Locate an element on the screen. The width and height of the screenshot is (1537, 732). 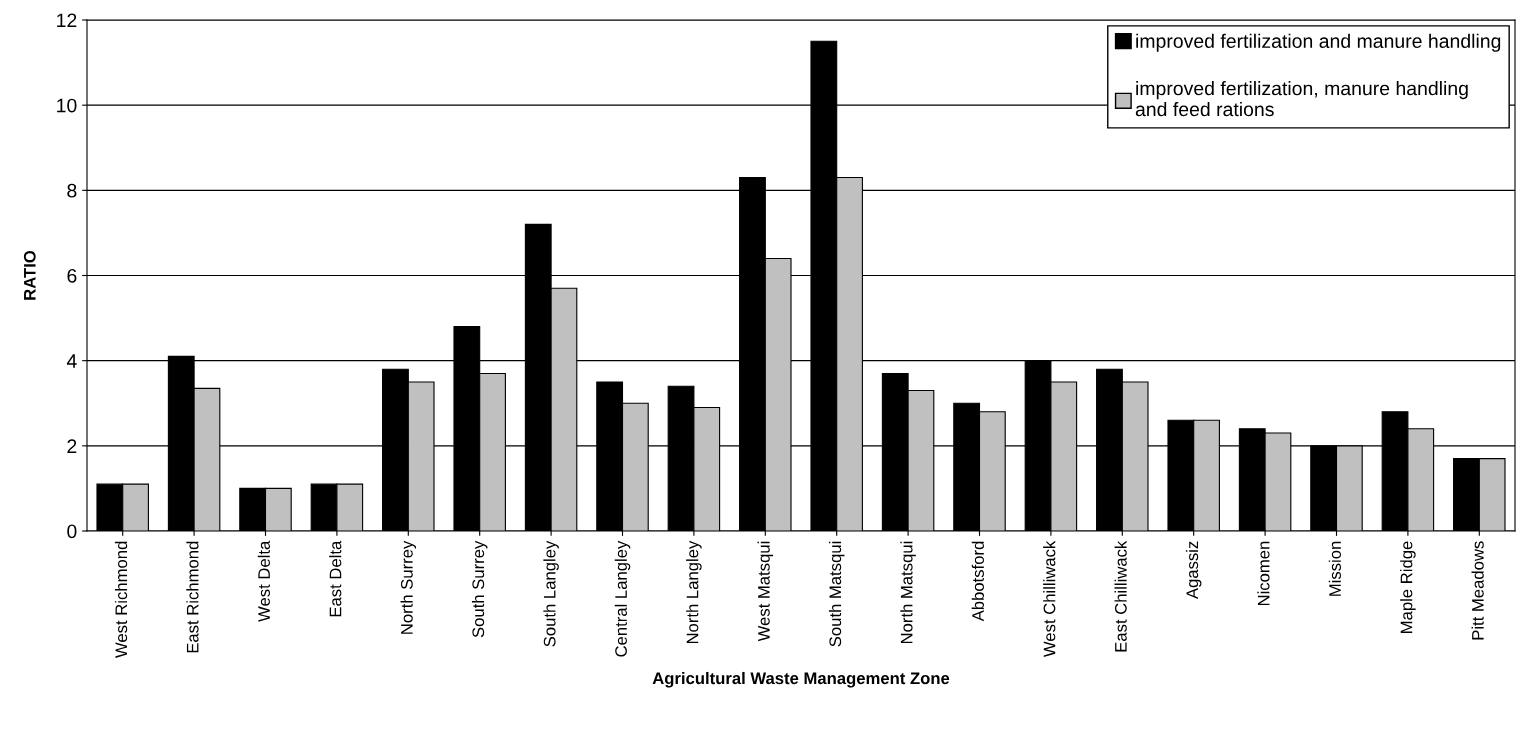
y-tick-label: 12 is located at coordinates (67, 20).